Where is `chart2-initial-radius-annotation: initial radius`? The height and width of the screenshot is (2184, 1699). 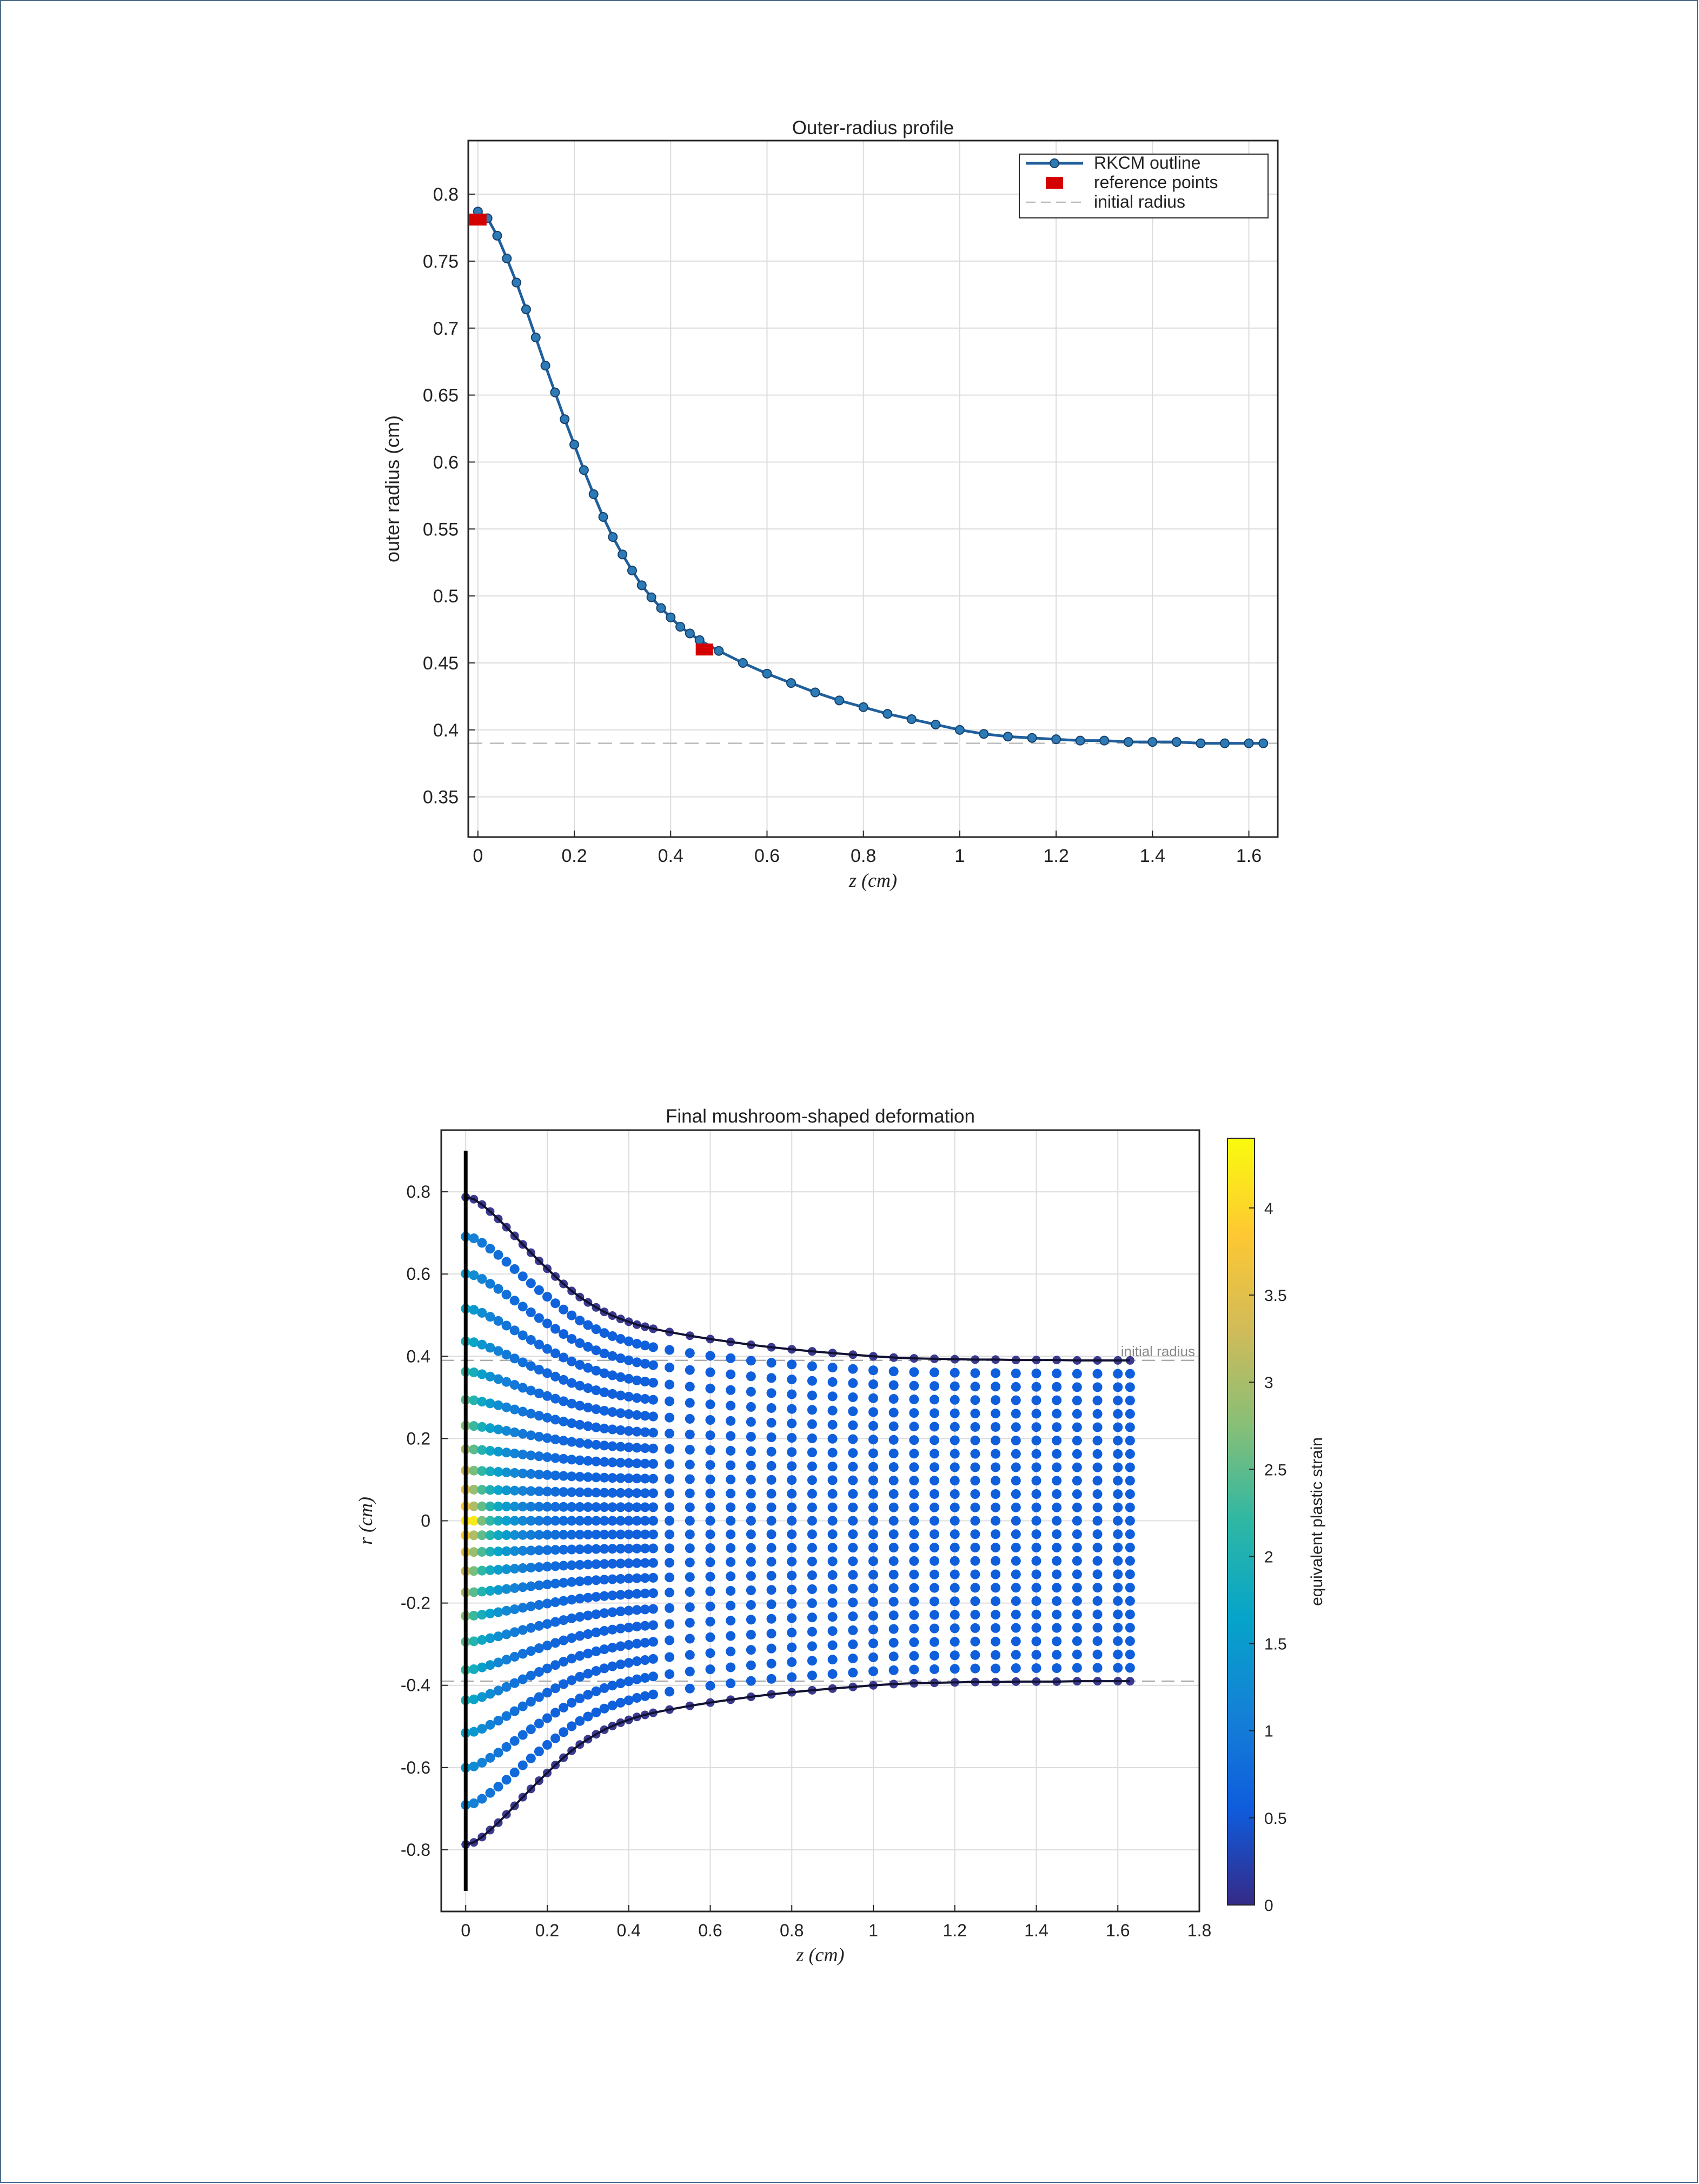
chart2-initial-radius-annotation: initial radius is located at coordinates (1158, 1351).